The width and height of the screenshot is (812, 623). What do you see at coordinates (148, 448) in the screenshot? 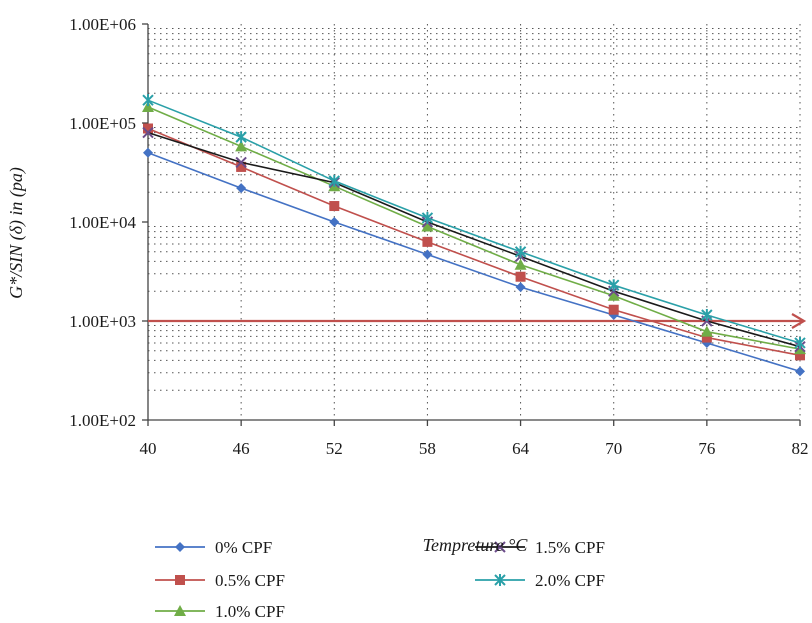
I see `x-tick-label: 40` at bounding box center [148, 448].